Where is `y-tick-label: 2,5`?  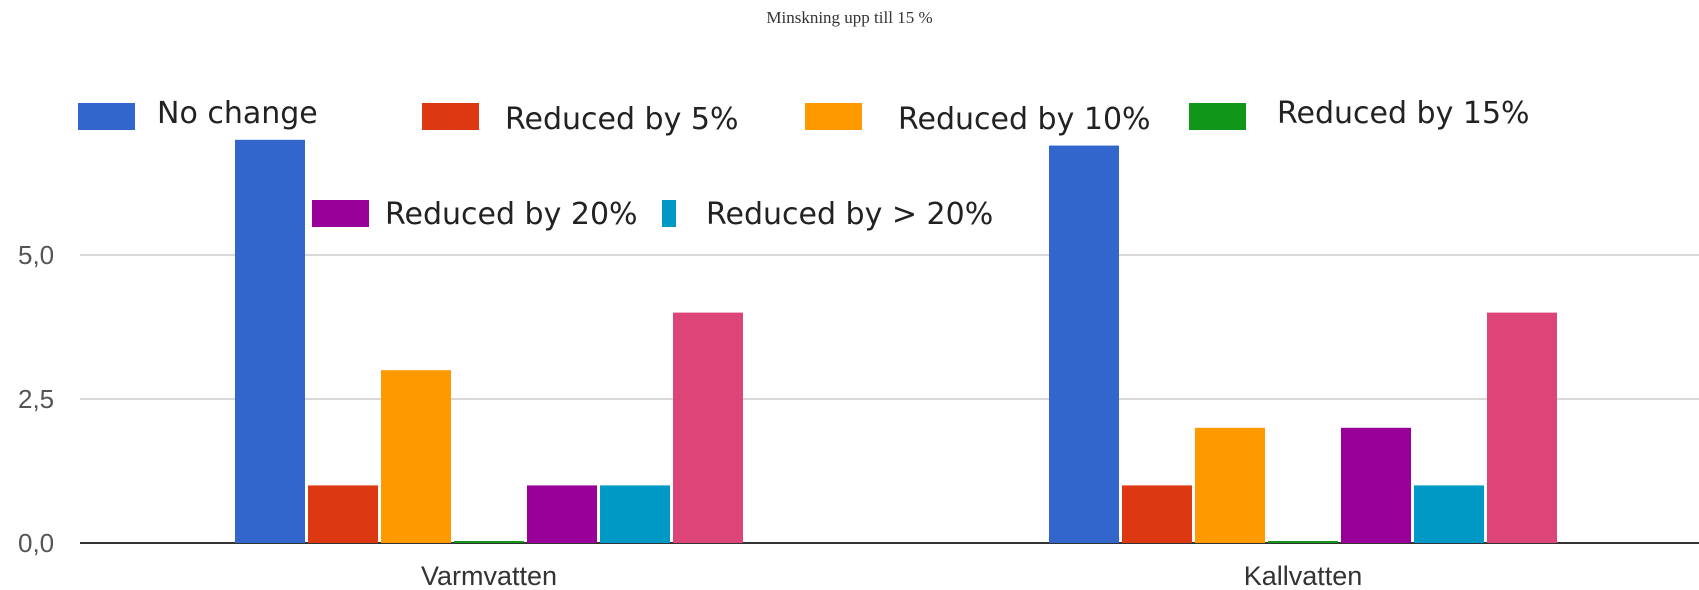 y-tick-label: 2,5 is located at coordinates (36, 399).